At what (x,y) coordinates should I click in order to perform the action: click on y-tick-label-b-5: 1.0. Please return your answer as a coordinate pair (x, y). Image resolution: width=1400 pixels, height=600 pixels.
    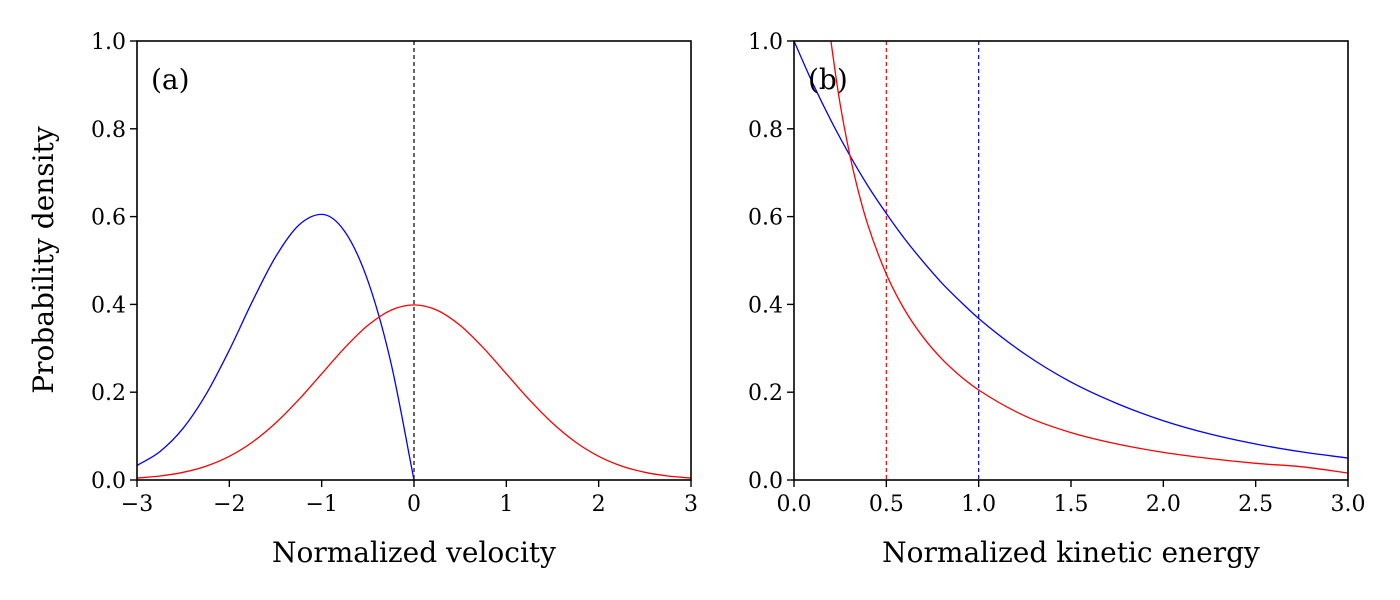
    Looking at the image, I should click on (765, 42).